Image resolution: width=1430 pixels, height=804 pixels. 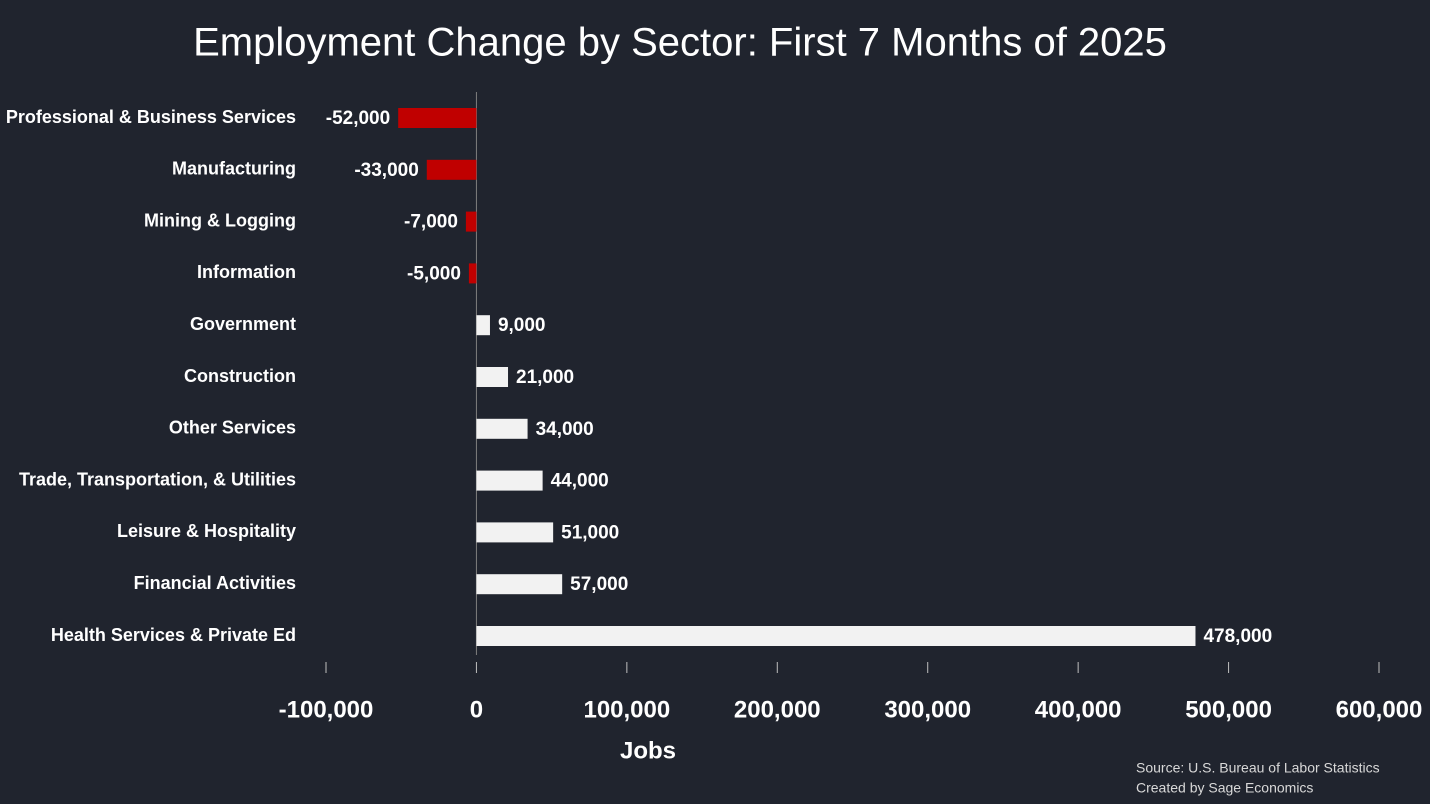 What do you see at coordinates (206, 531) in the screenshot?
I see `y-tick-label: Leisure & Hospitality` at bounding box center [206, 531].